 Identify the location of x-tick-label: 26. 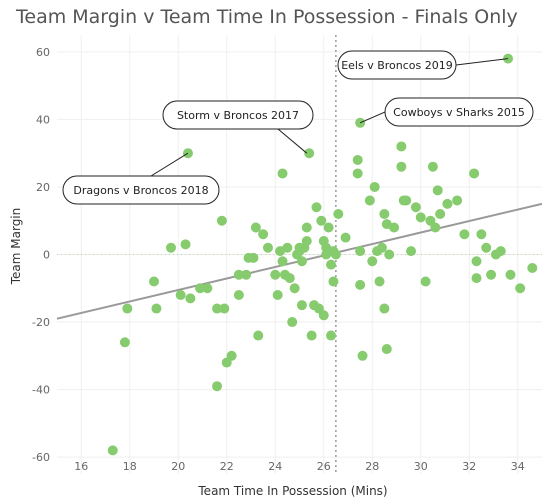
(324, 466).